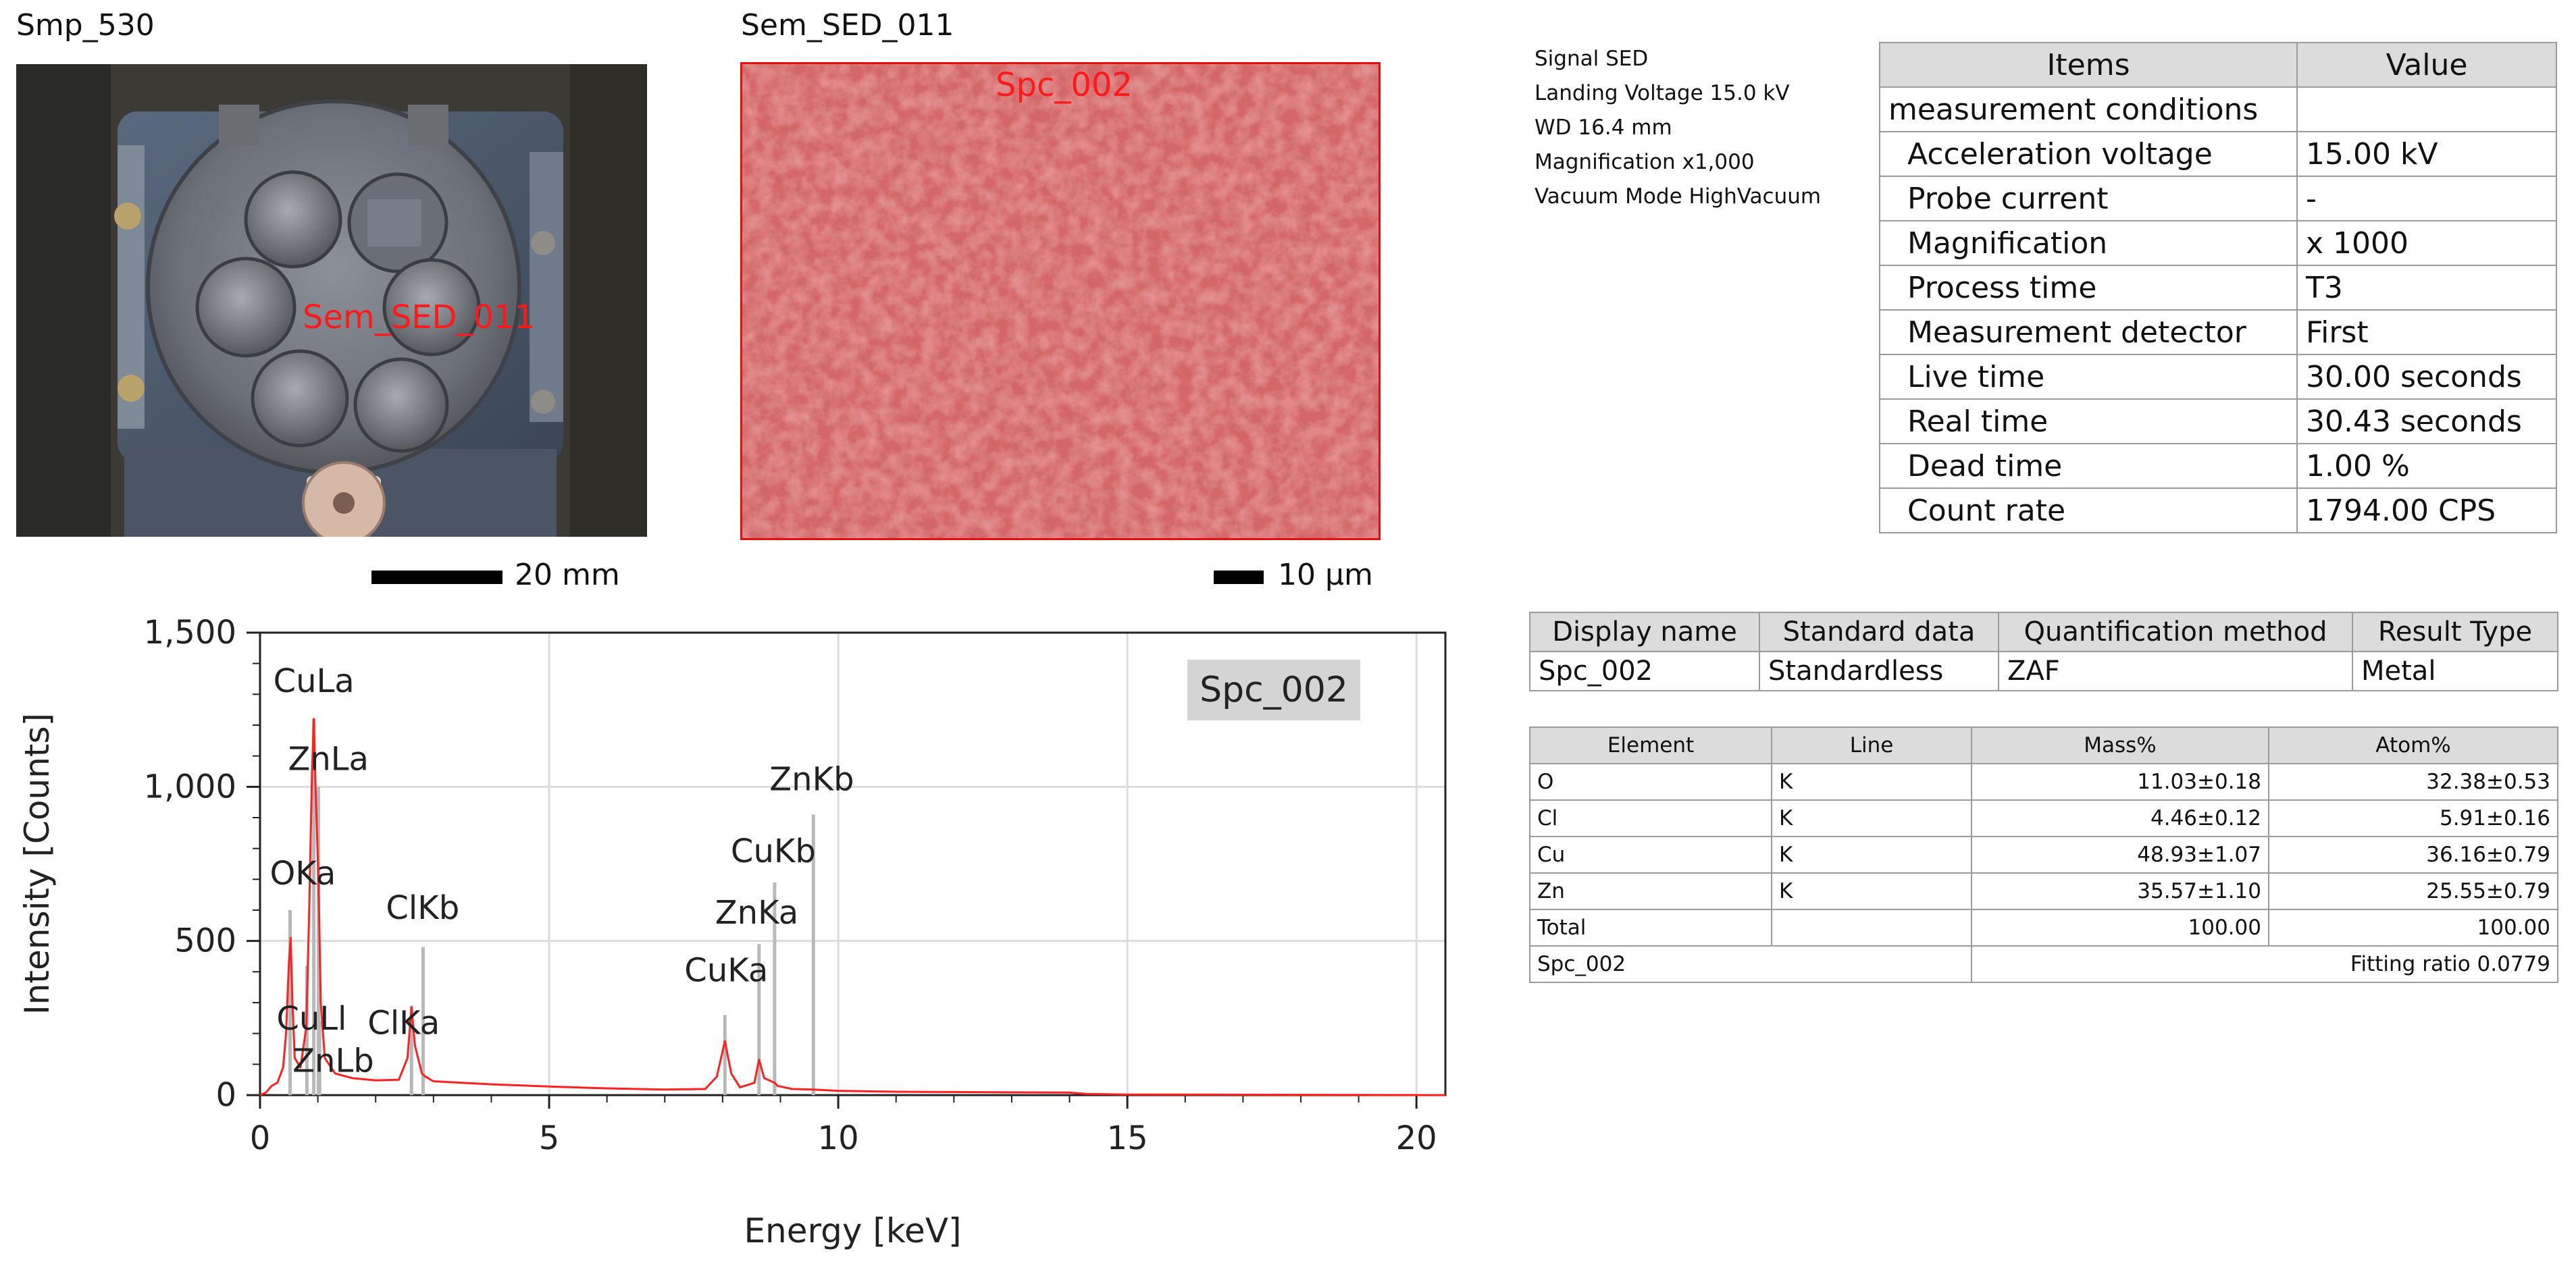 The height and width of the screenshot is (1270, 2576). Describe the element at coordinates (756, 913) in the screenshot. I see `peak-label: ZnKa` at that location.